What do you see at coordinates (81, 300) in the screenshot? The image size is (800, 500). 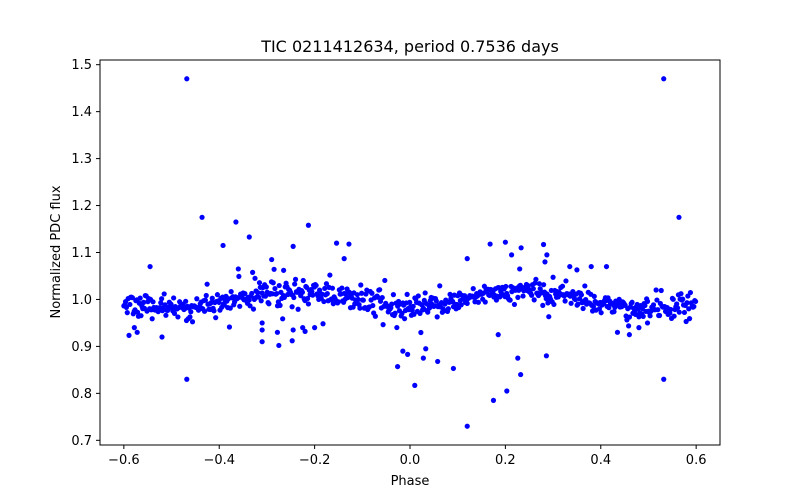 I see `y-tick-label: 1.0` at bounding box center [81, 300].